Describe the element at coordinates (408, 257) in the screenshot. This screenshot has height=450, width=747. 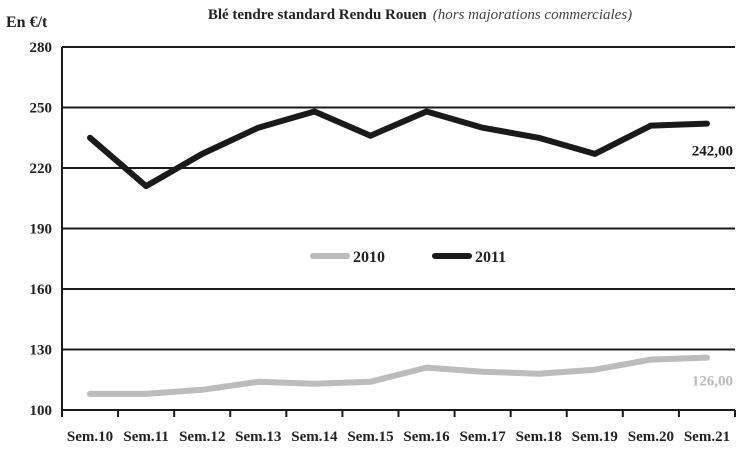
I see `legend: 2010 2011` at that location.